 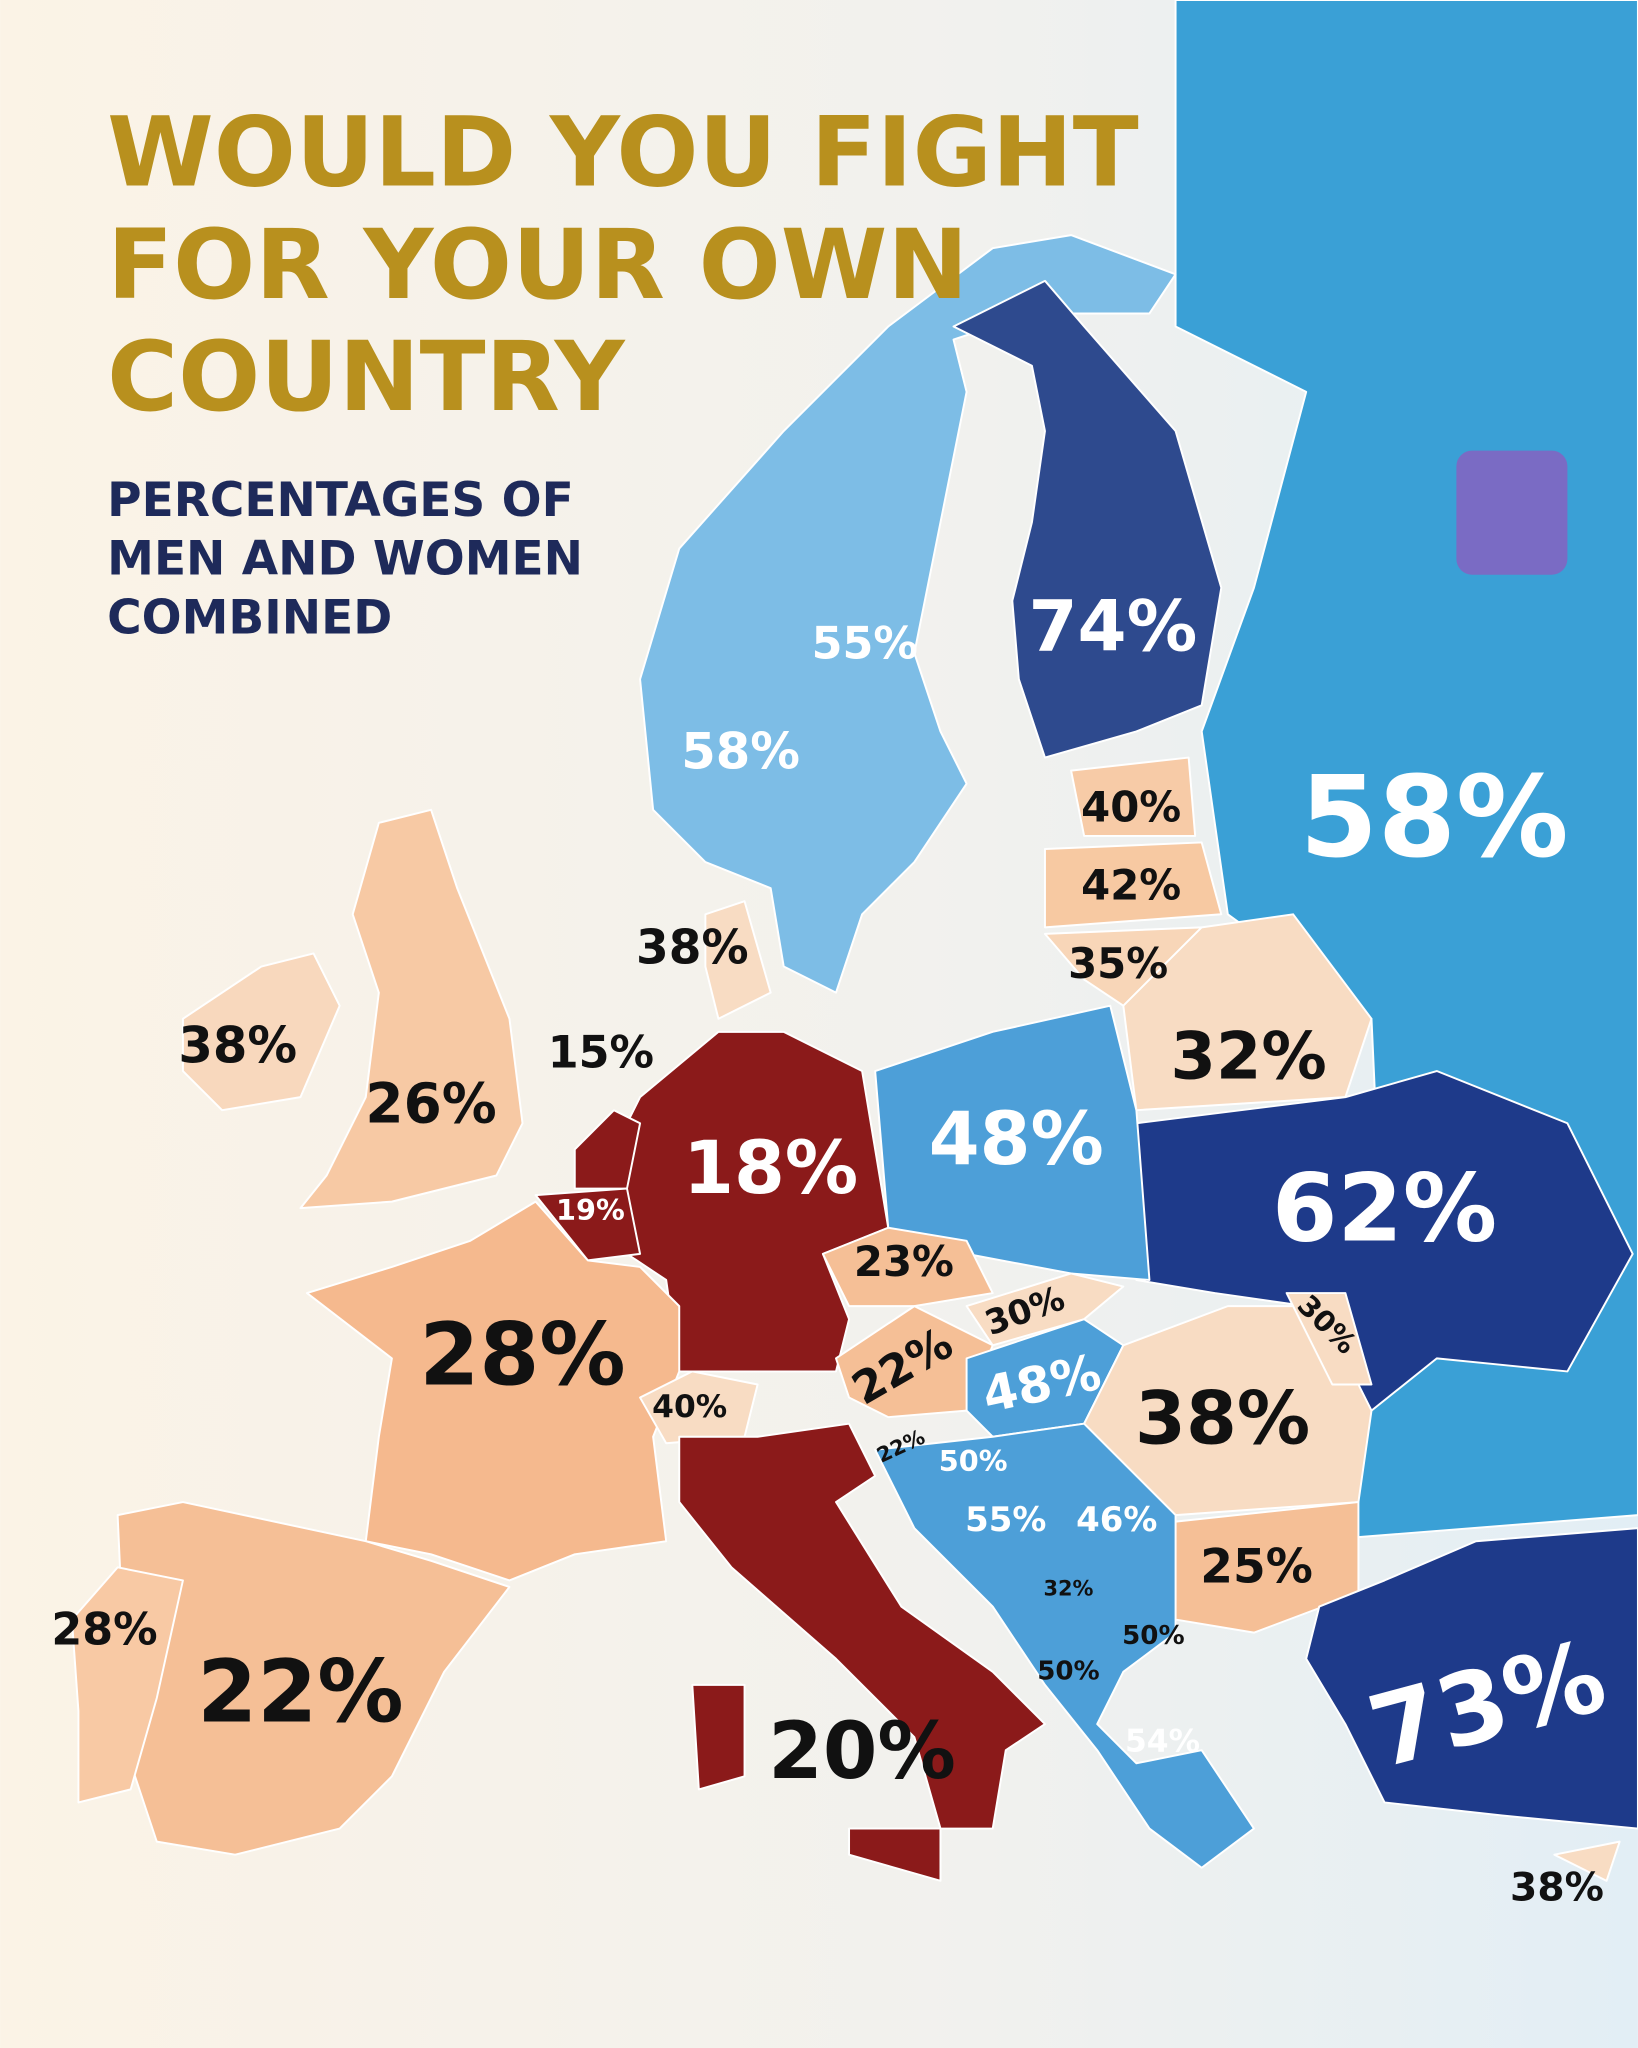 What do you see at coordinates (590, 1210) in the screenshot?
I see `label: 19%` at bounding box center [590, 1210].